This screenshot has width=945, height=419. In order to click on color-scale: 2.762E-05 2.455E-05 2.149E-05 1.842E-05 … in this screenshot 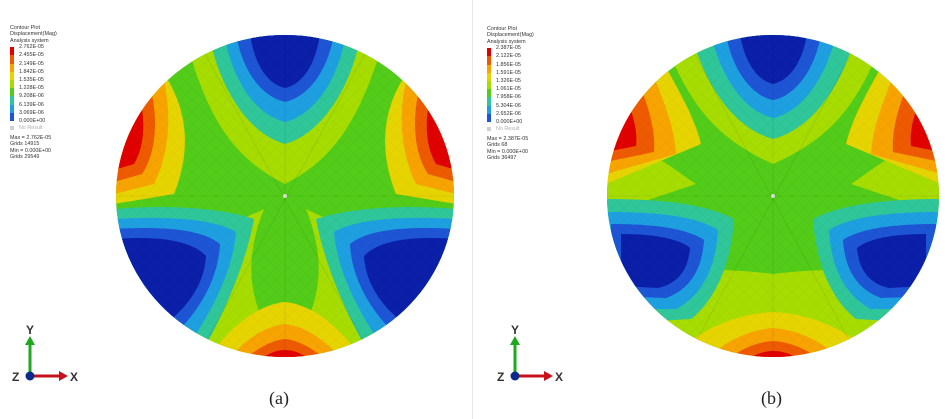, I will do `click(33, 84)`.